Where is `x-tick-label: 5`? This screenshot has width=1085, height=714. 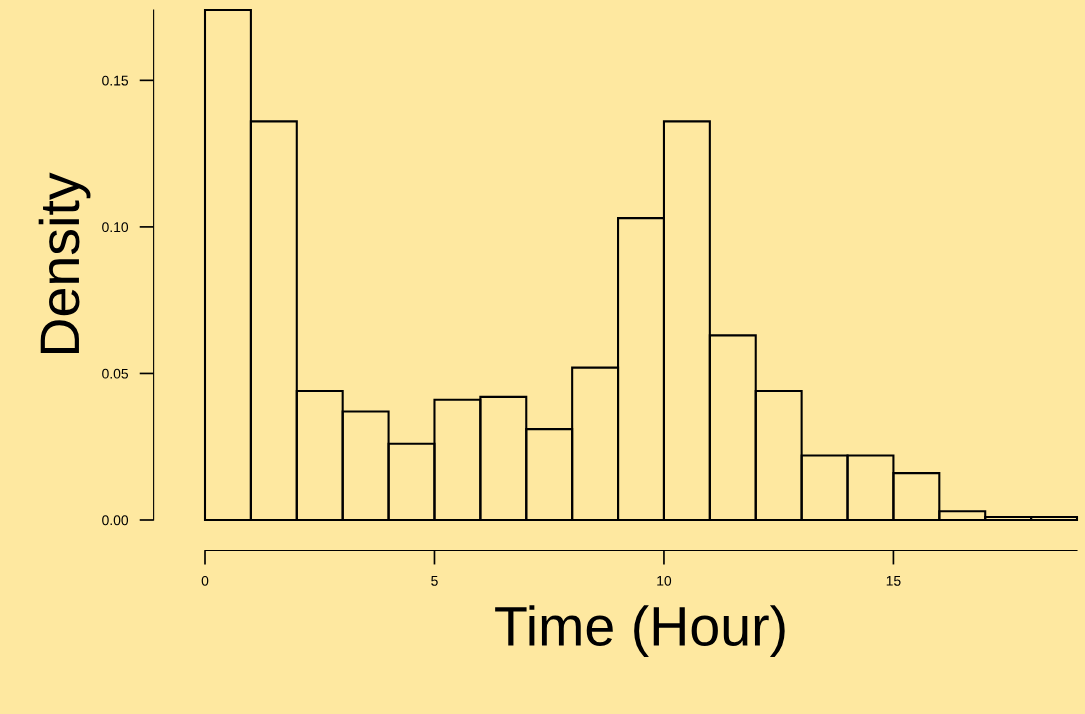 x-tick-label: 5 is located at coordinates (434, 581).